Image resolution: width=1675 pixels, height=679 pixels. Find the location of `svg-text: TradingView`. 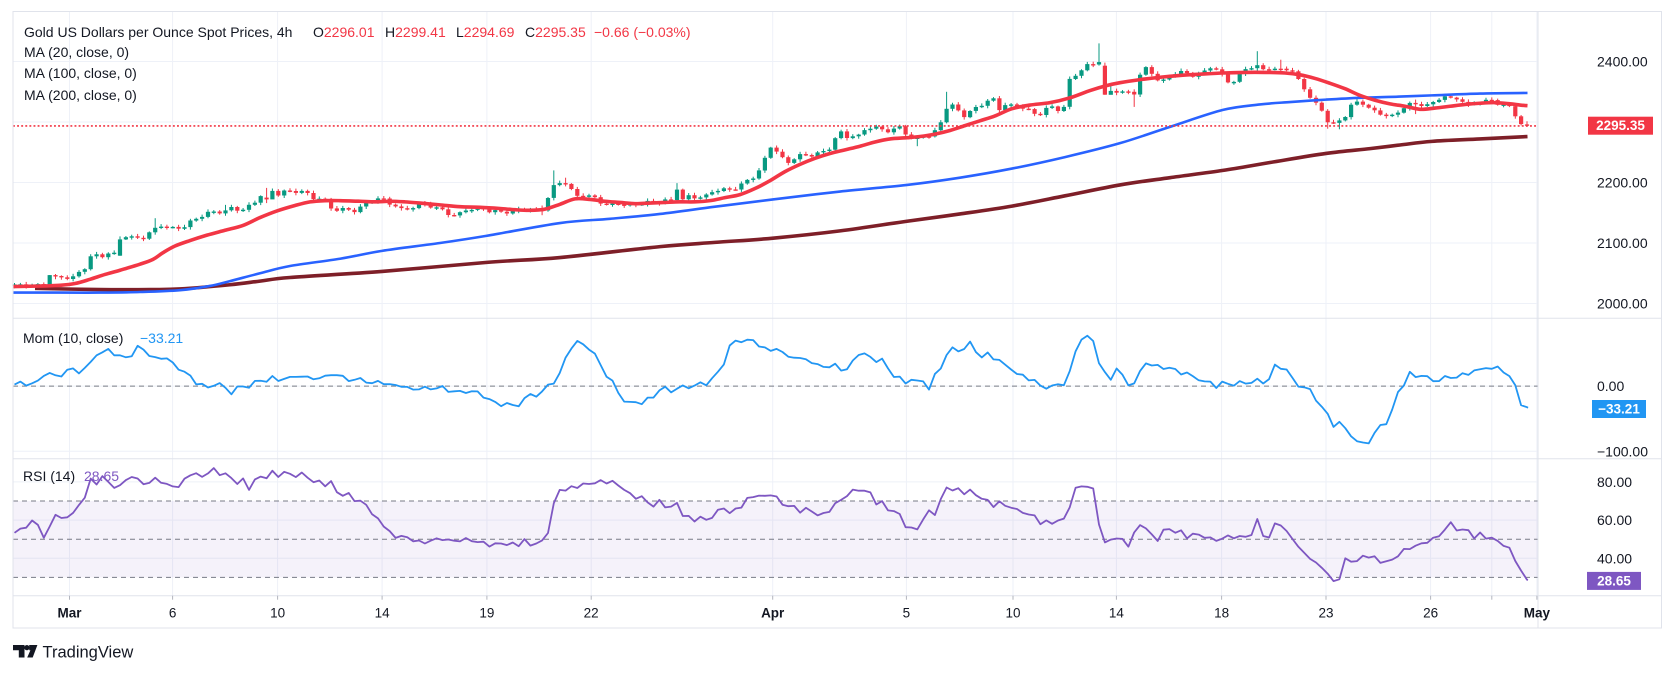

svg-text: TradingView is located at coordinates (88, 653).